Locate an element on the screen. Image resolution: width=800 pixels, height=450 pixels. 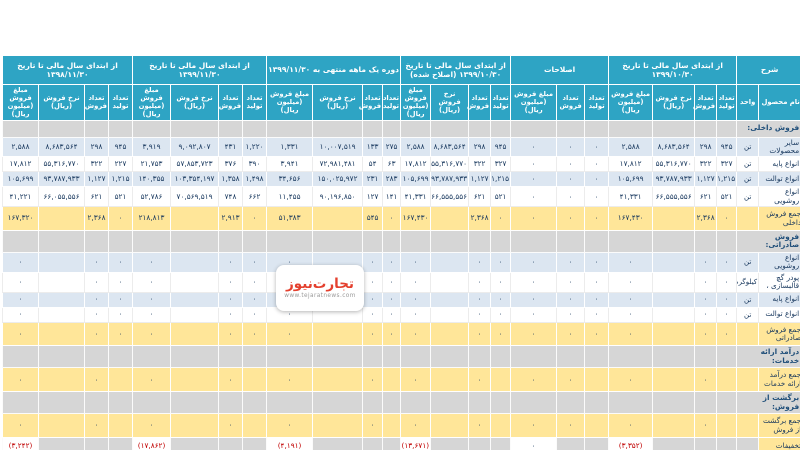
table-cell: ۵۴ is located at coordinates (373, 164).